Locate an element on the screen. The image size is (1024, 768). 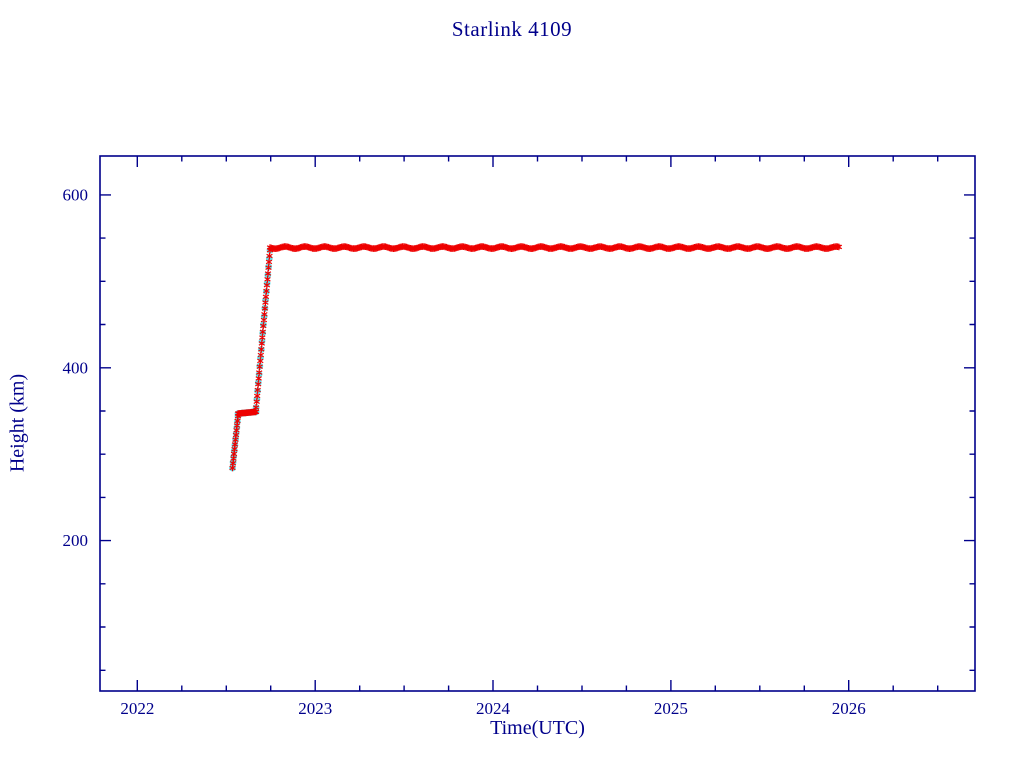
x-tick-label: 2024 is located at coordinates (493, 708).